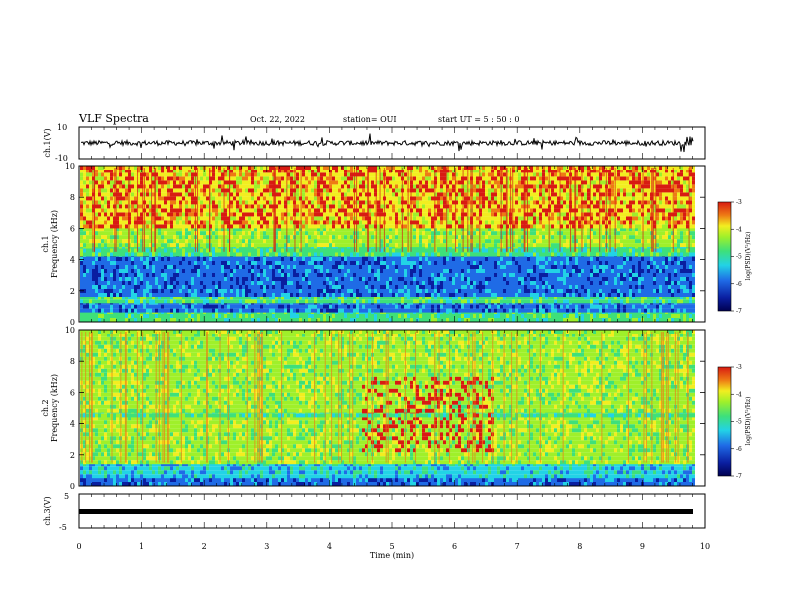 Image resolution: width=792 pixels, height=612 pixels. I want to click on x-tick-label: 9, so click(642, 546).